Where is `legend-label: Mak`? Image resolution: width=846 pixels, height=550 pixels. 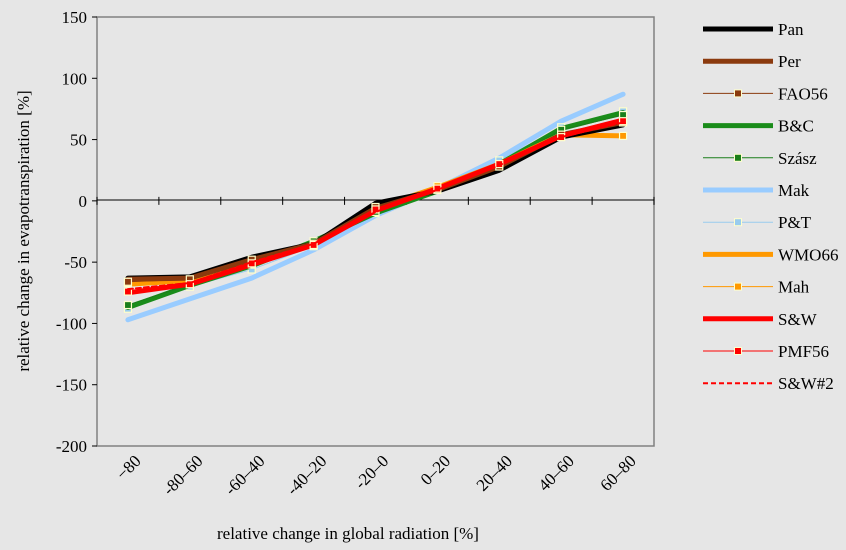 legend-label: Mak is located at coordinates (794, 190).